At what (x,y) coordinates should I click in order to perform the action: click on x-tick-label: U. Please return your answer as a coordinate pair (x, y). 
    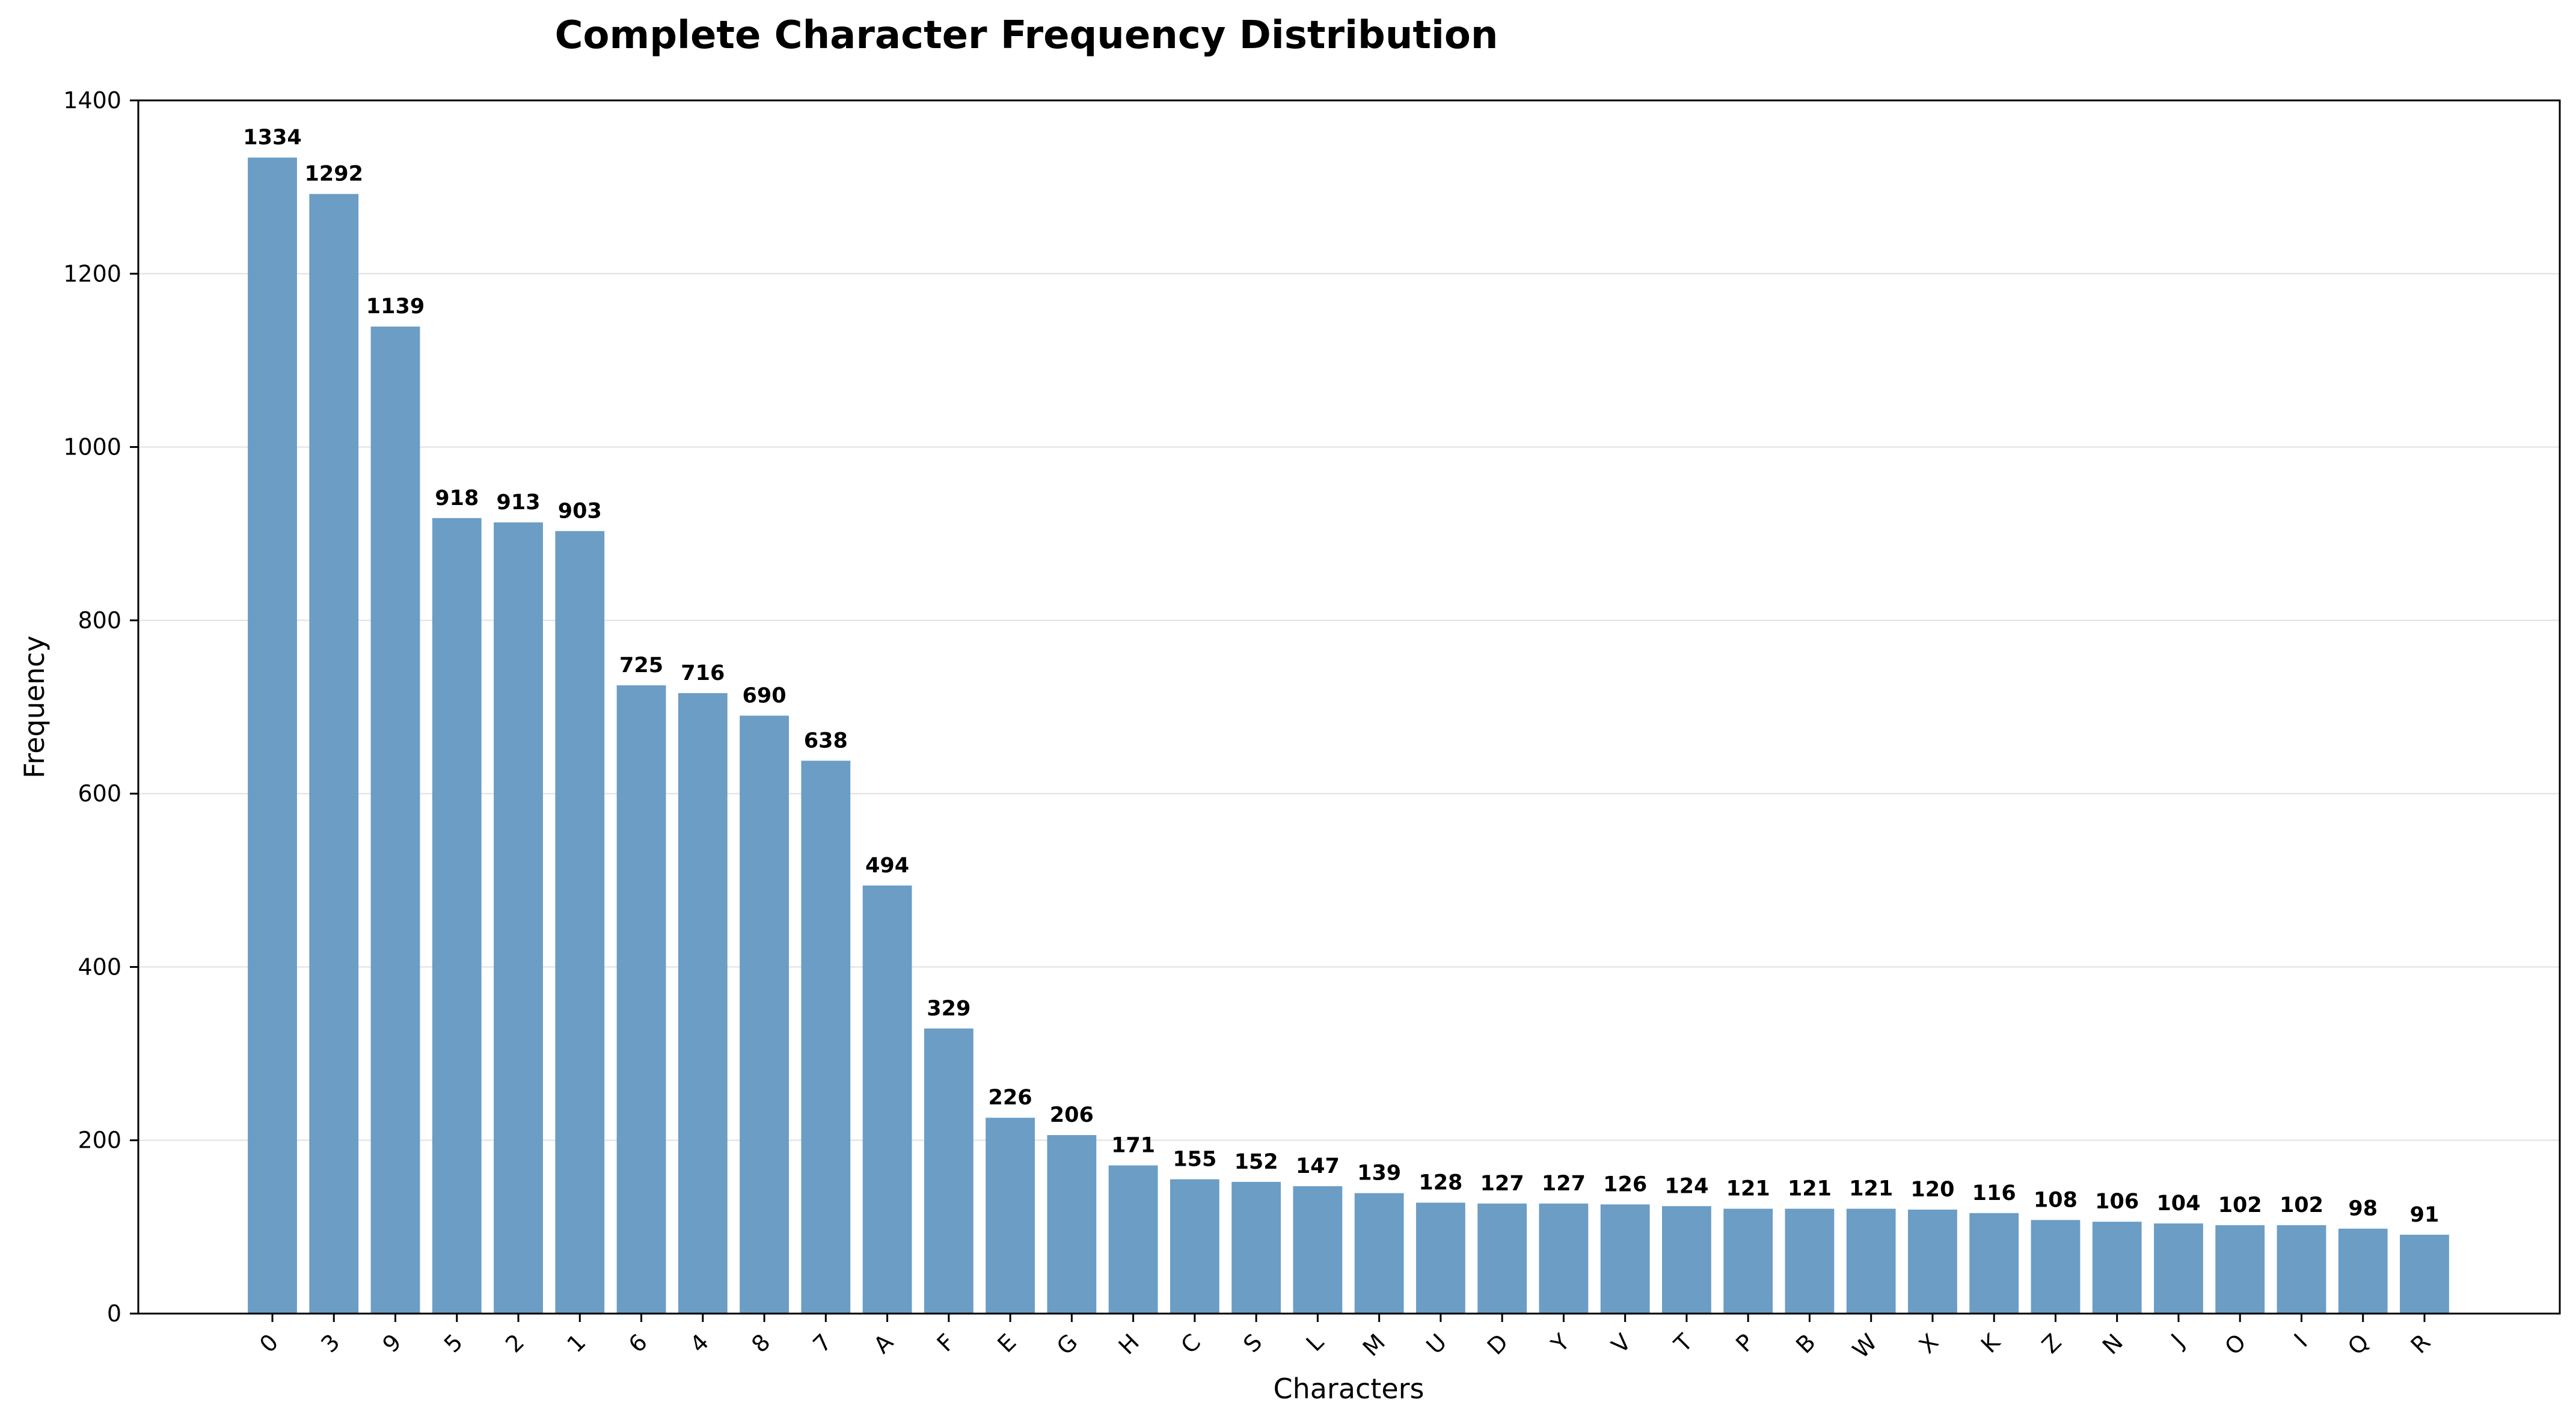
    Looking at the image, I should click on (1436, 1344).